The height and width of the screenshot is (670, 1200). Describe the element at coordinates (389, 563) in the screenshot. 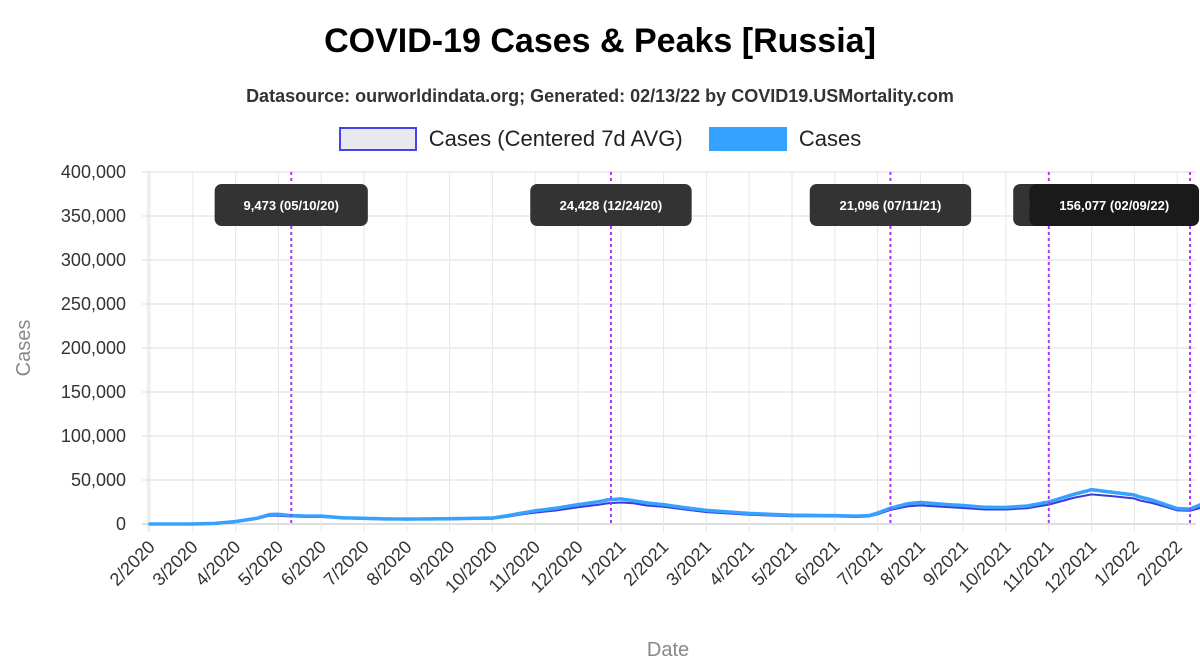

I see `x-tick-label: 8/2020` at that location.